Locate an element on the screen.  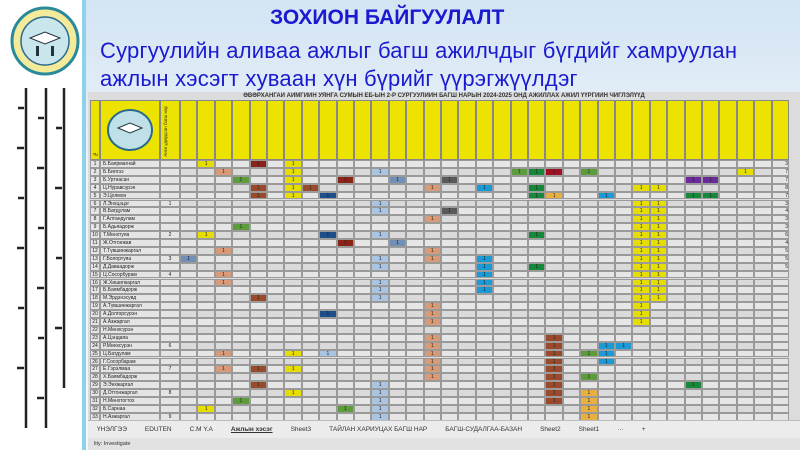
total-cell is located at coordinates (780, 322).